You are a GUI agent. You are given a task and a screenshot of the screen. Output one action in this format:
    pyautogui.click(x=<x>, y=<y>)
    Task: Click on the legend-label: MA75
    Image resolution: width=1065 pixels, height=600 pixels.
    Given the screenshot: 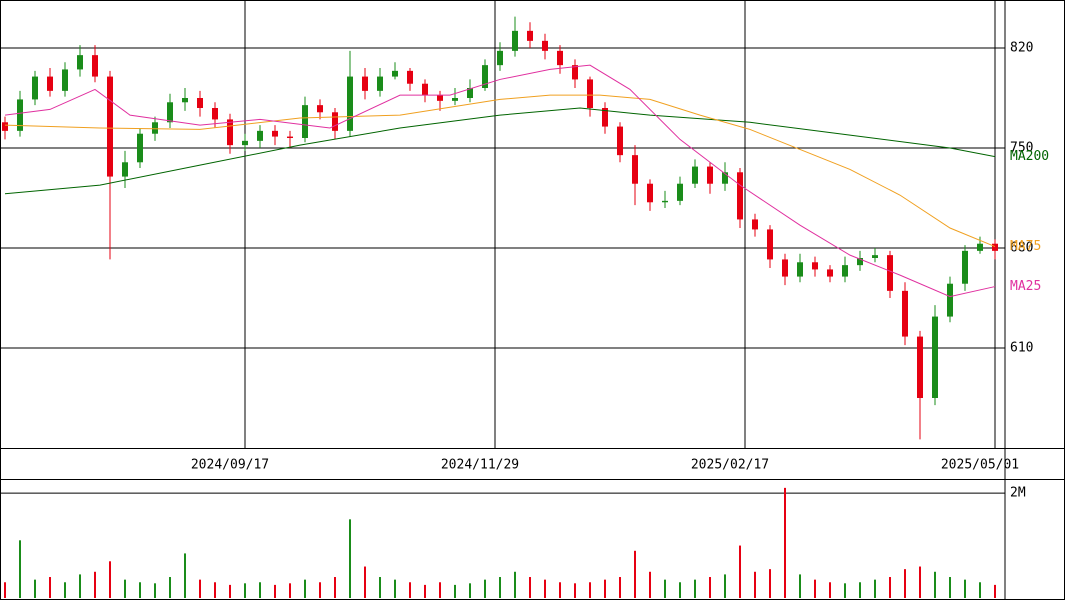 What is the action you would take?
    pyautogui.click(x=1025, y=246)
    